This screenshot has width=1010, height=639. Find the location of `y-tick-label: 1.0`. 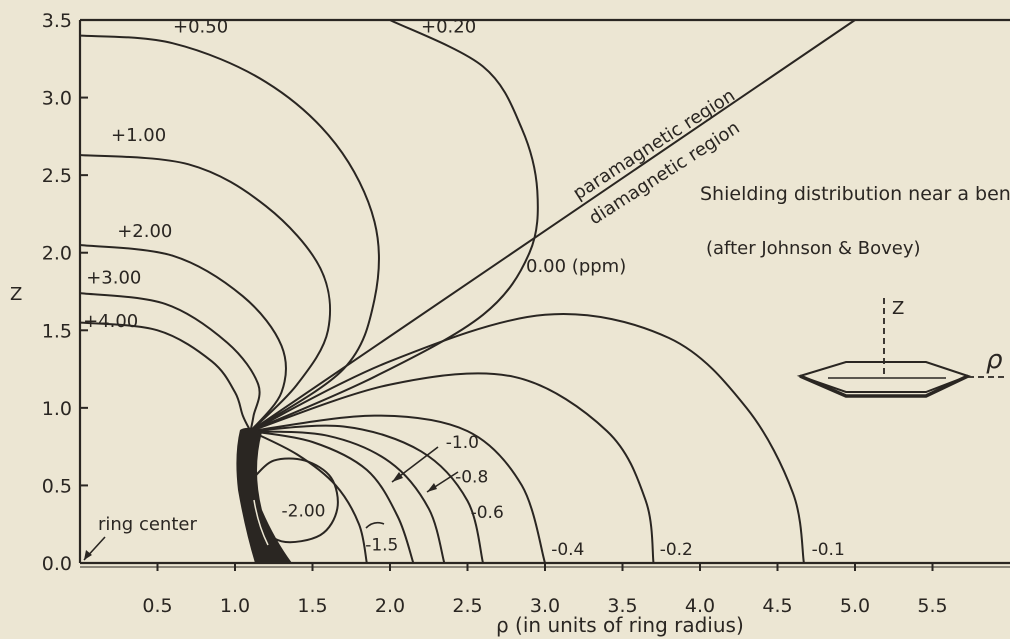

y-tick-label: 1.0 is located at coordinates (57, 409).